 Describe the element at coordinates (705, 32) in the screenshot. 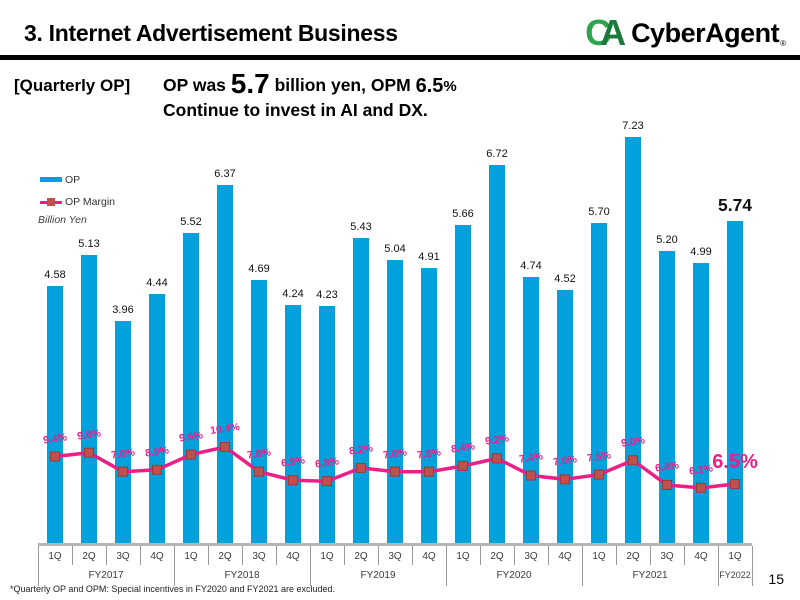

I see `logo-wordmark: CyberAgent` at that location.